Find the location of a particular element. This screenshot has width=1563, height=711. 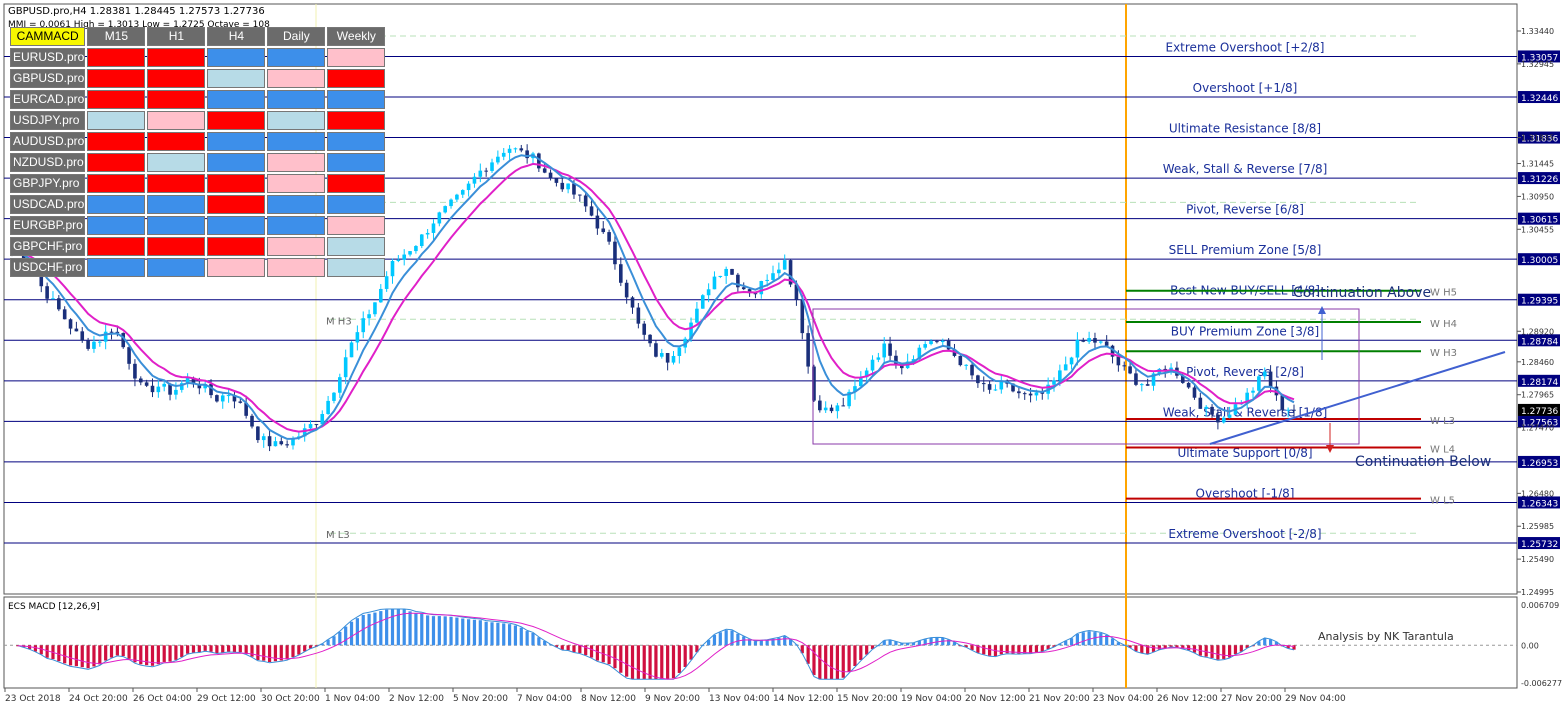

murrey-price-tag-label: 1.29395 is located at coordinates (1539, 302).